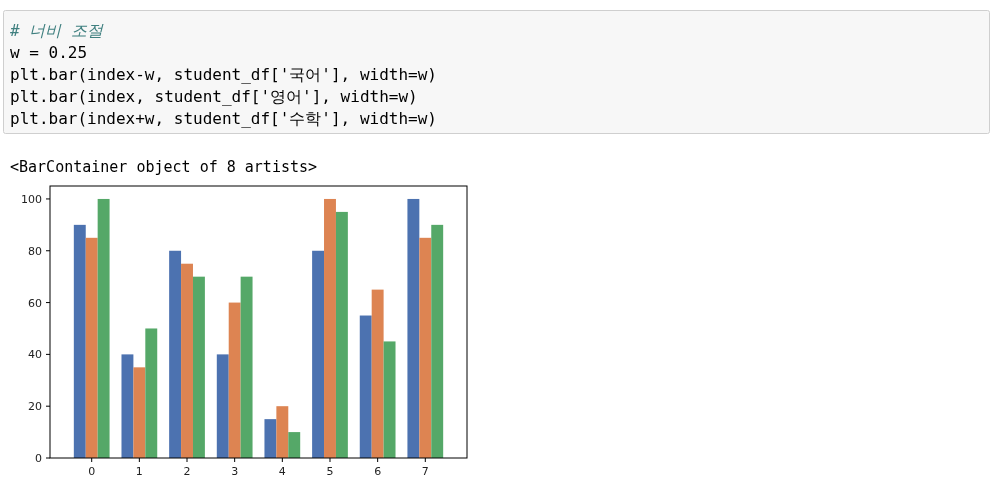 The image size is (1001, 483). I want to click on annotation: # 너비 조절, so click(56, 30).